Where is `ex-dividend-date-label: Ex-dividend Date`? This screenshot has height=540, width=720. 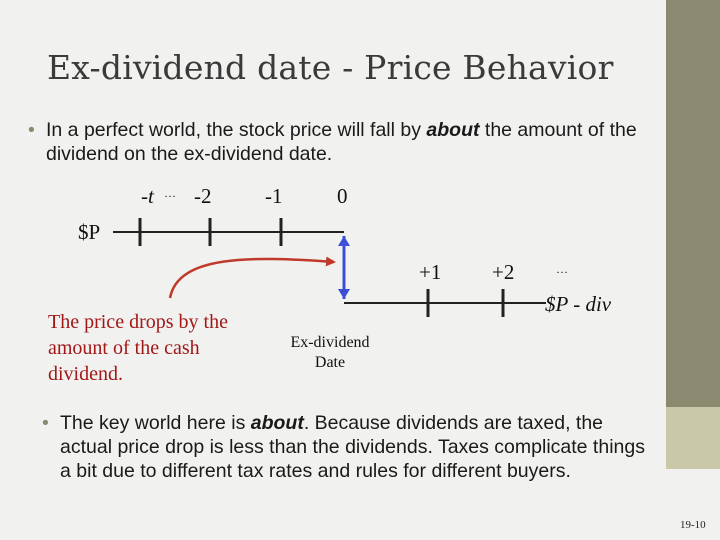
ex-dividend-date-label: Ex-dividend Date is located at coordinates (330, 352).